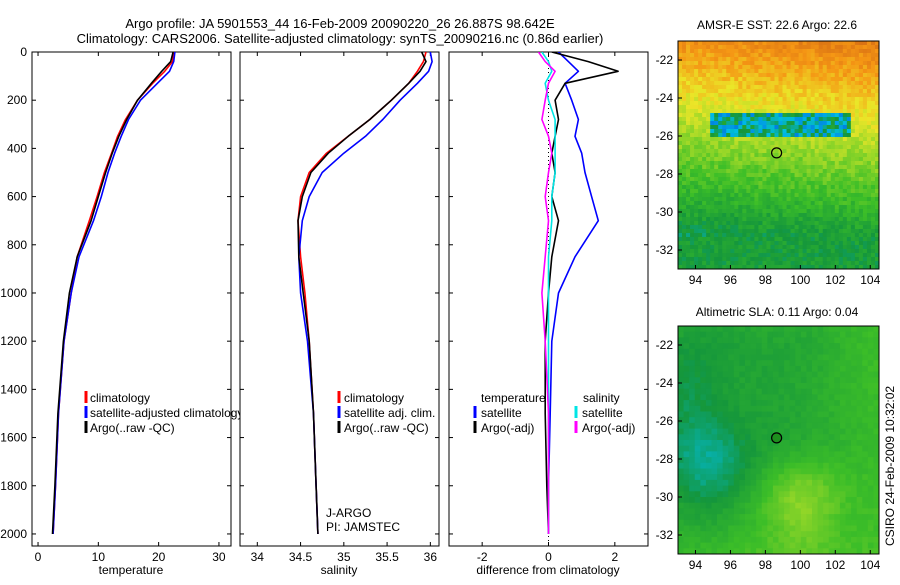 The height and width of the screenshot is (585, 900). Describe the element at coordinates (731, 565) in the screenshot. I see `x-tick-label: 96` at that location.